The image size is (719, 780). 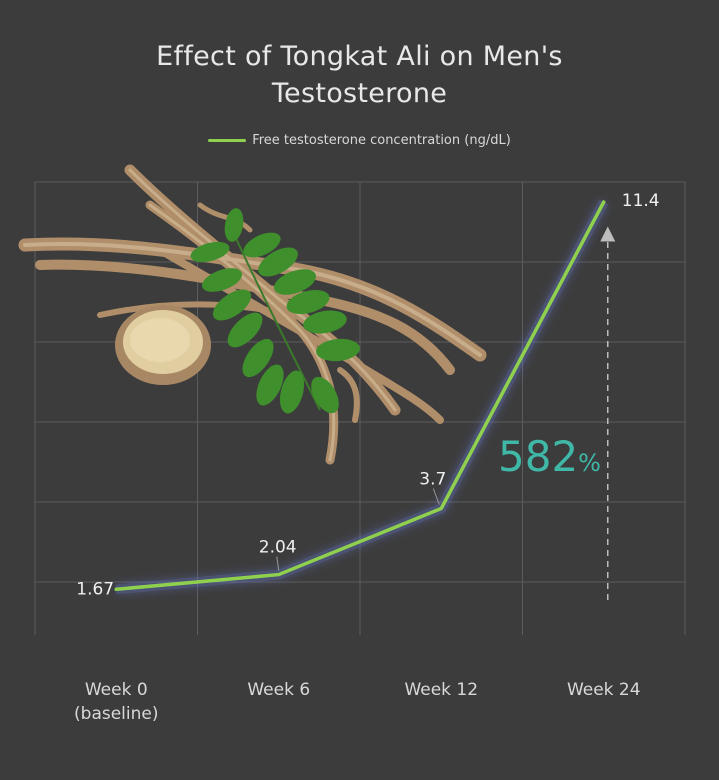 I want to click on x-tick-label: Week 12, so click(x=441, y=690).